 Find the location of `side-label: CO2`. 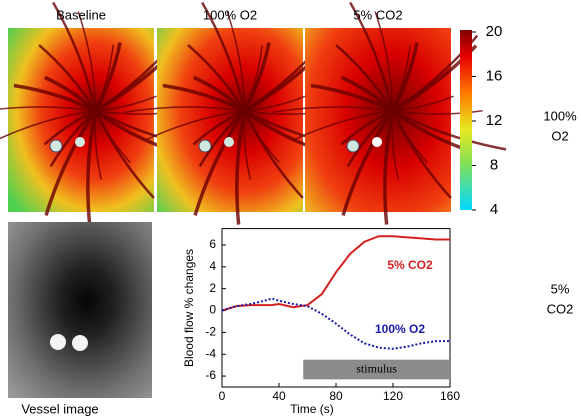

side-label: CO2 is located at coordinates (560, 308).